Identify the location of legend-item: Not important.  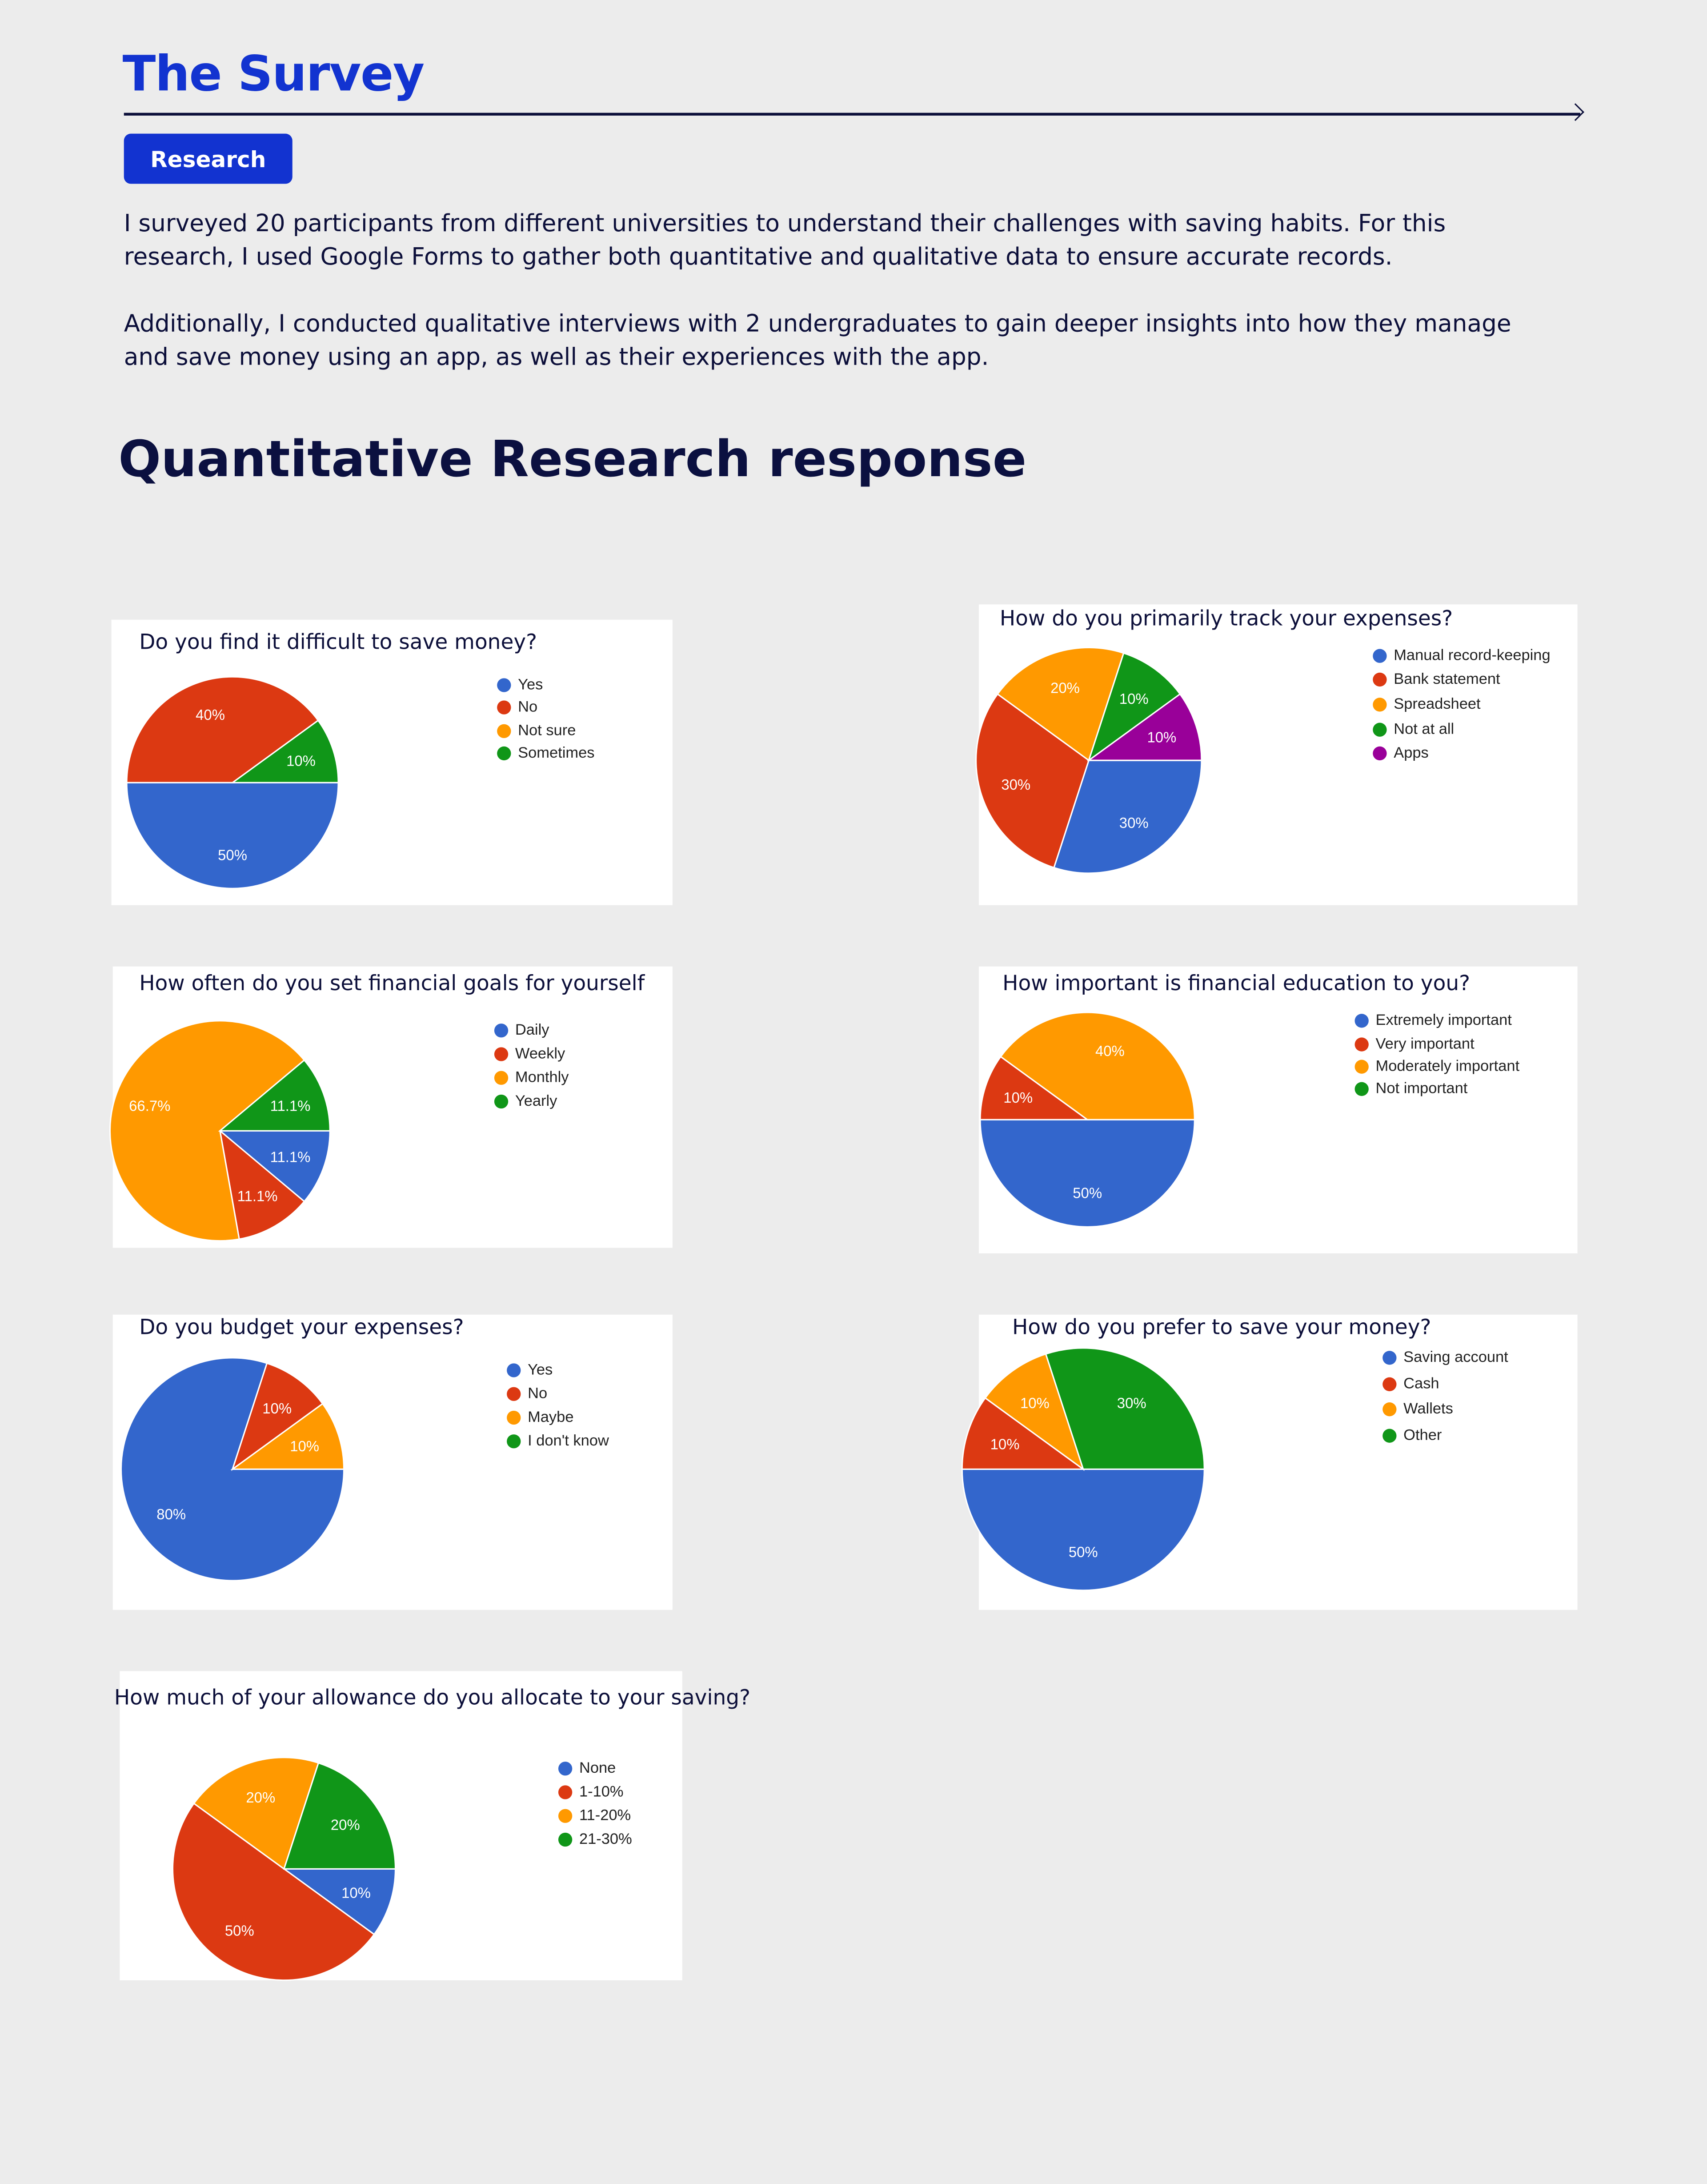
(1437, 1089).